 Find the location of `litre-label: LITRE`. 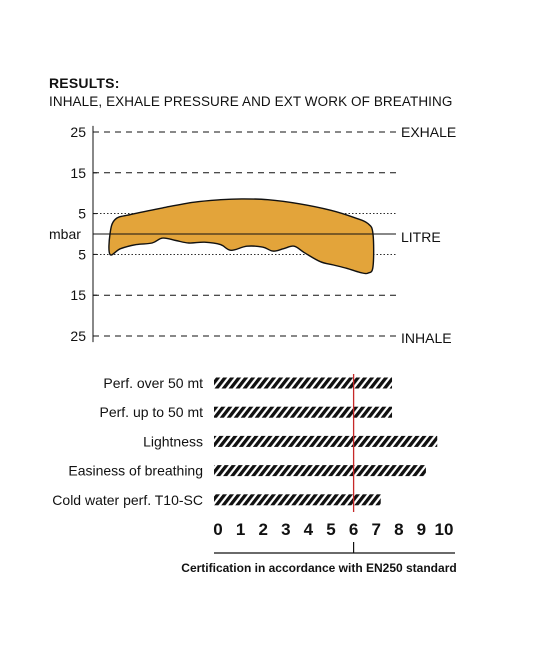

litre-label: LITRE is located at coordinates (421, 237).